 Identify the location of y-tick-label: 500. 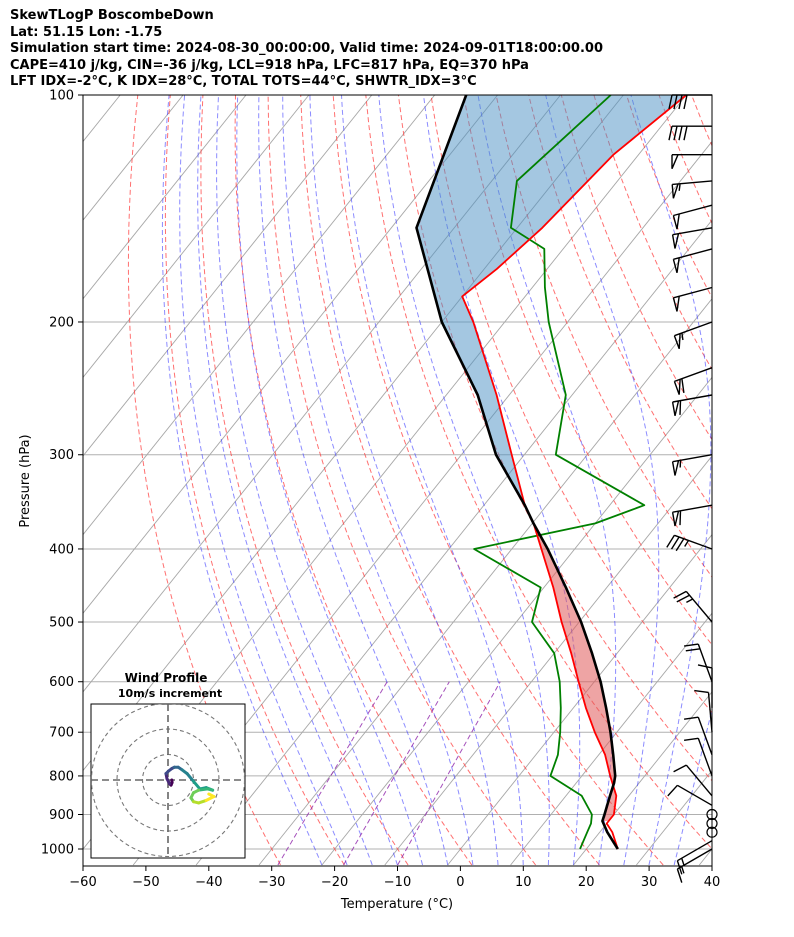
(61, 623).